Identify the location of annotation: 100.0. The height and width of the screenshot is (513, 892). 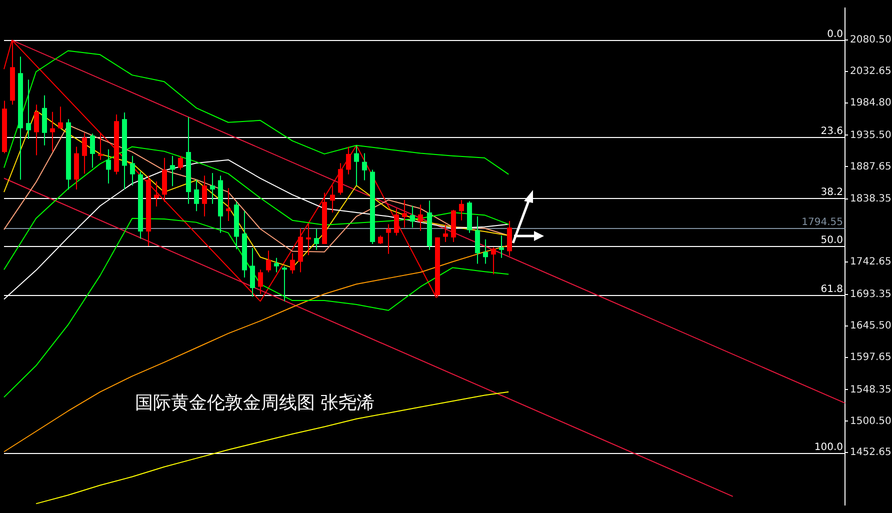
(828, 448).